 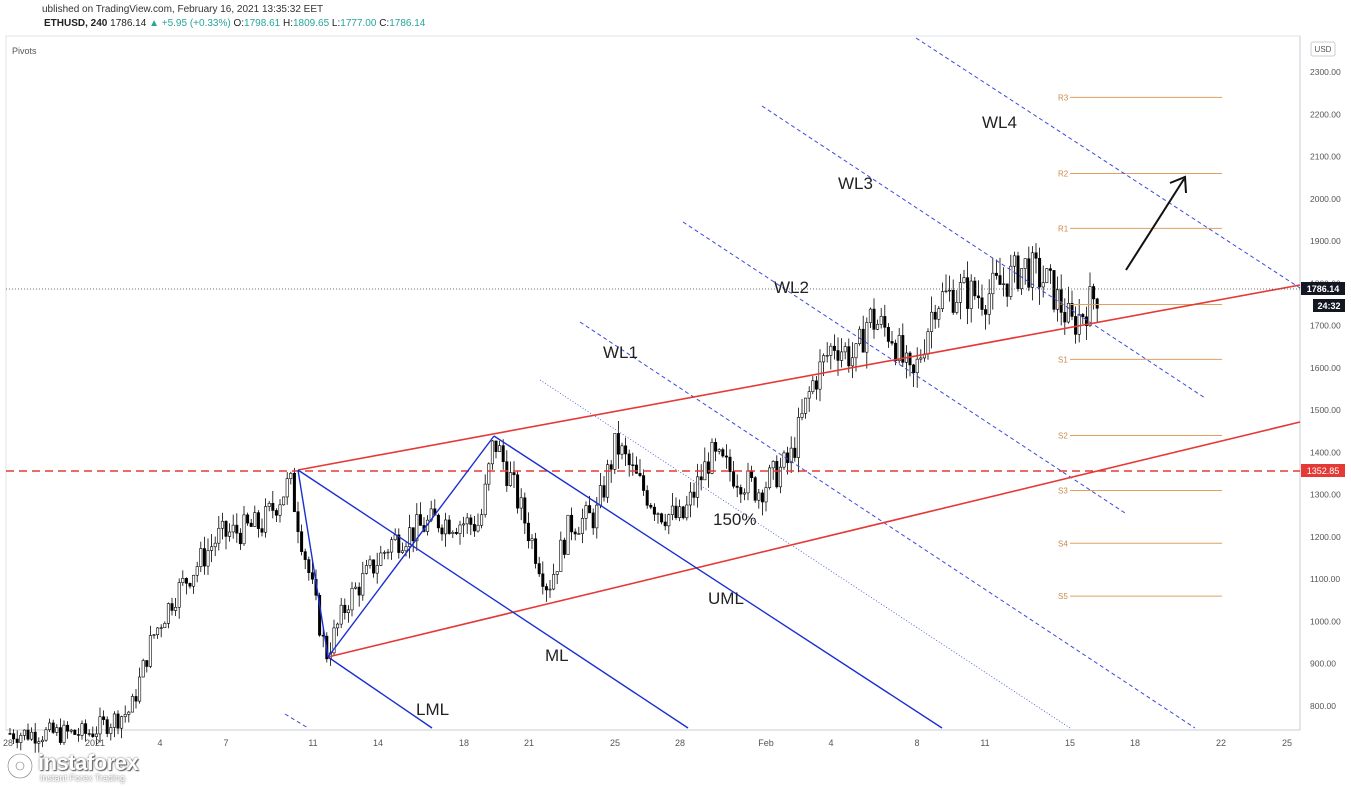 I want to click on time-tick-label: 28, so click(x=680, y=743).